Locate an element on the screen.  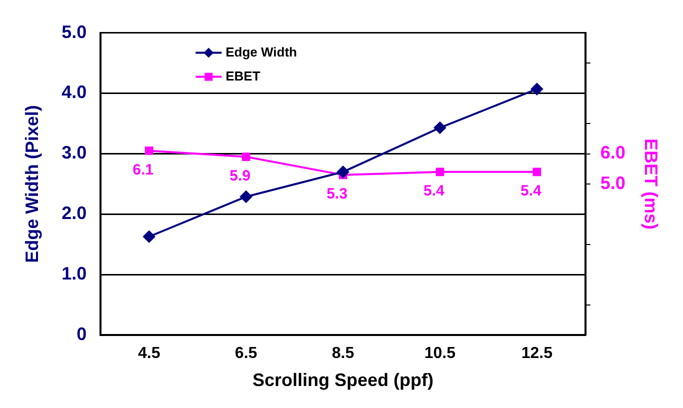
data-label: 5.3 is located at coordinates (337, 194).